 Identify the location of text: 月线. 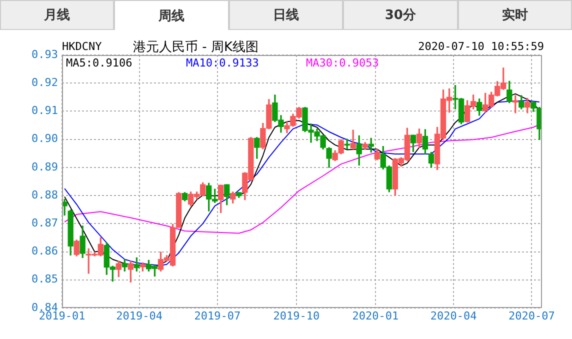
(57, 15).